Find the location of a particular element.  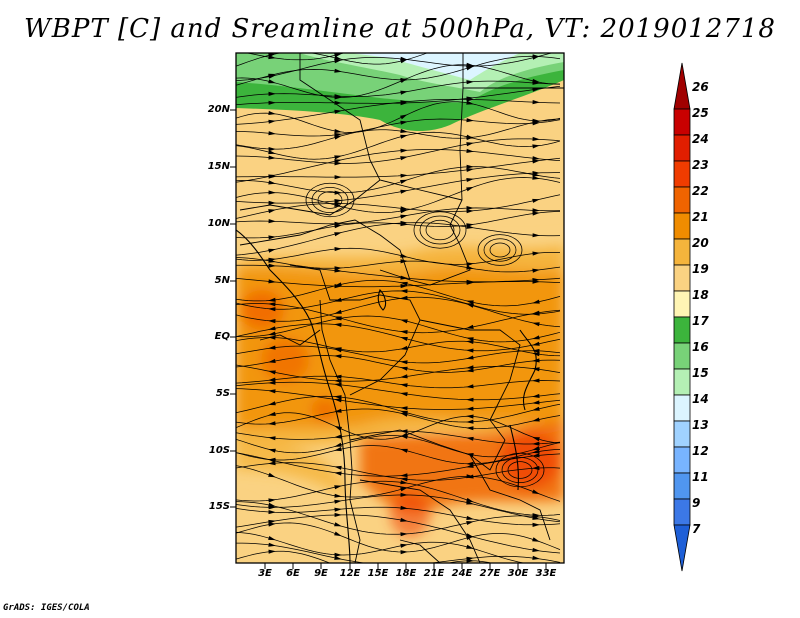

lat-label-5n: 5N is located at coordinates (222, 280).